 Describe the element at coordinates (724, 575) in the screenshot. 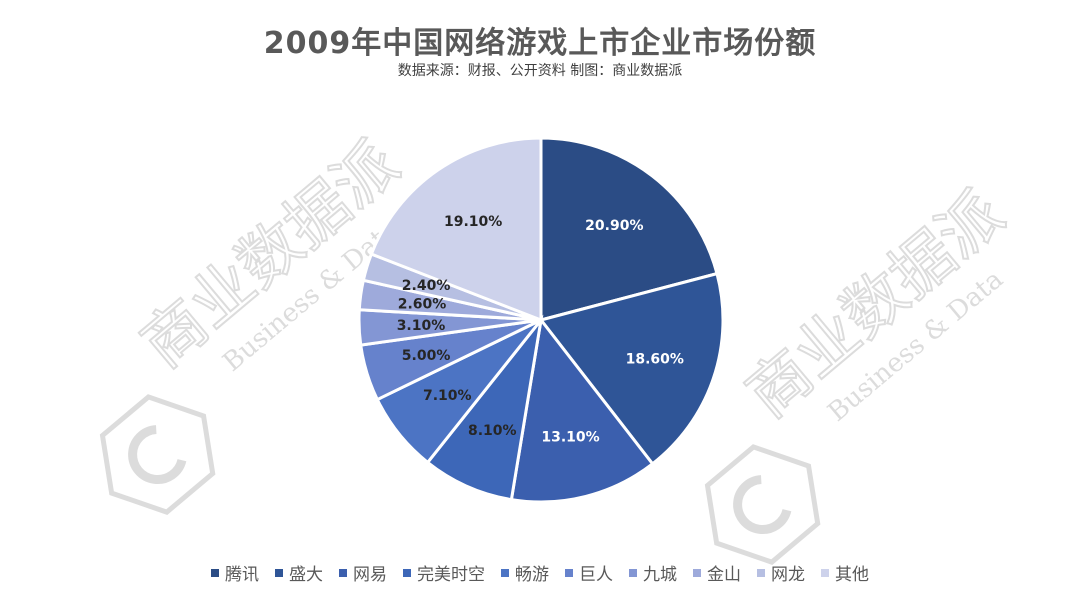

I see `legend-label: 金山` at that location.